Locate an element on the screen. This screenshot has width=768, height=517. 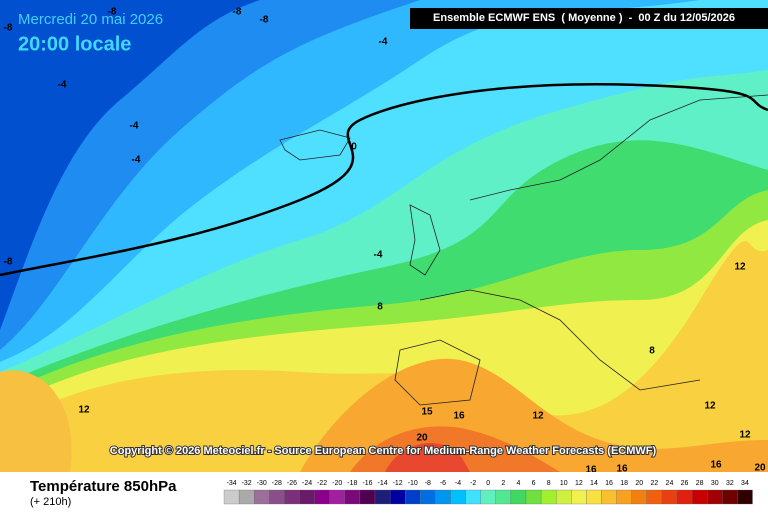
legend-label: 32 is located at coordinates (730, 483).